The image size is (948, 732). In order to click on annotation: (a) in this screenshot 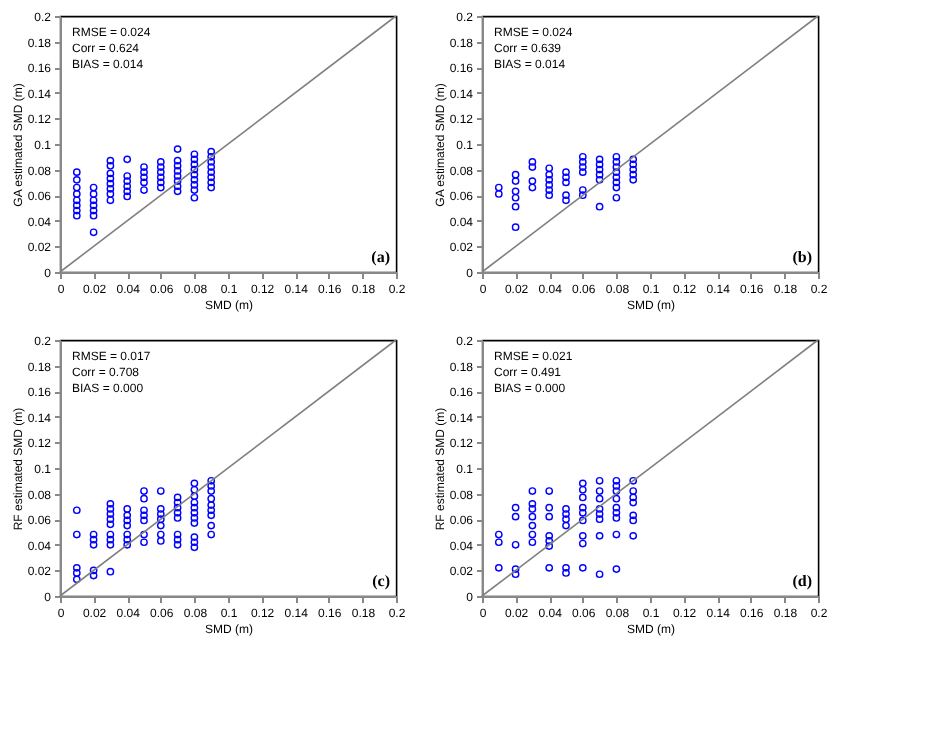, I will do `click(381, 257)`.